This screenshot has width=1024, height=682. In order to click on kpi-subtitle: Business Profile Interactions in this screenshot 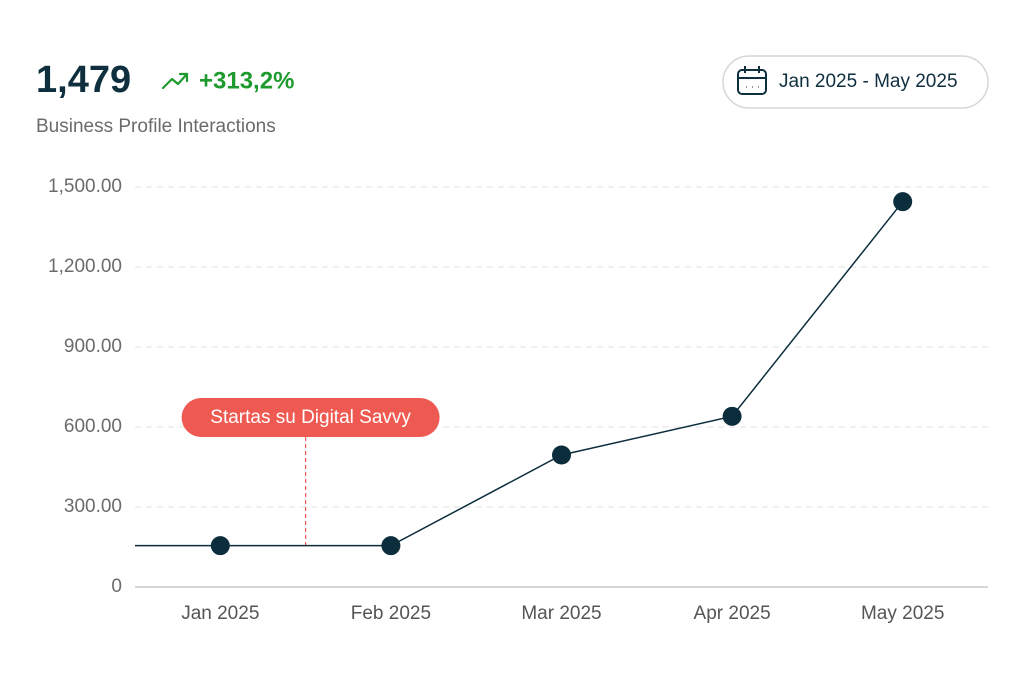, I will do `click(156, 126)`.